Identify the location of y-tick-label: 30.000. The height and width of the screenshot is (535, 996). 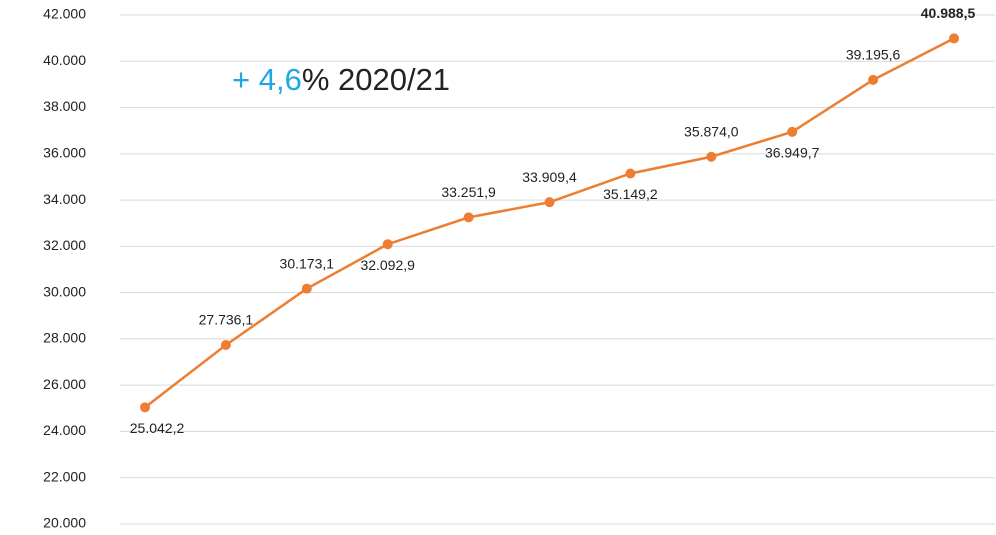
(64, 291).